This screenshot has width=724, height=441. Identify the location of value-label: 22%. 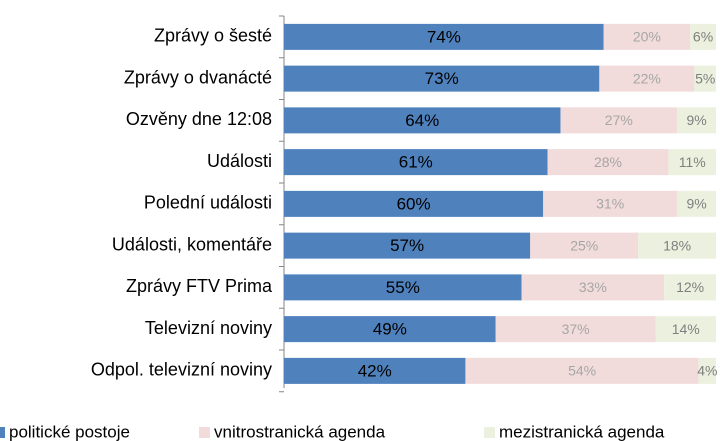
(647, 78).